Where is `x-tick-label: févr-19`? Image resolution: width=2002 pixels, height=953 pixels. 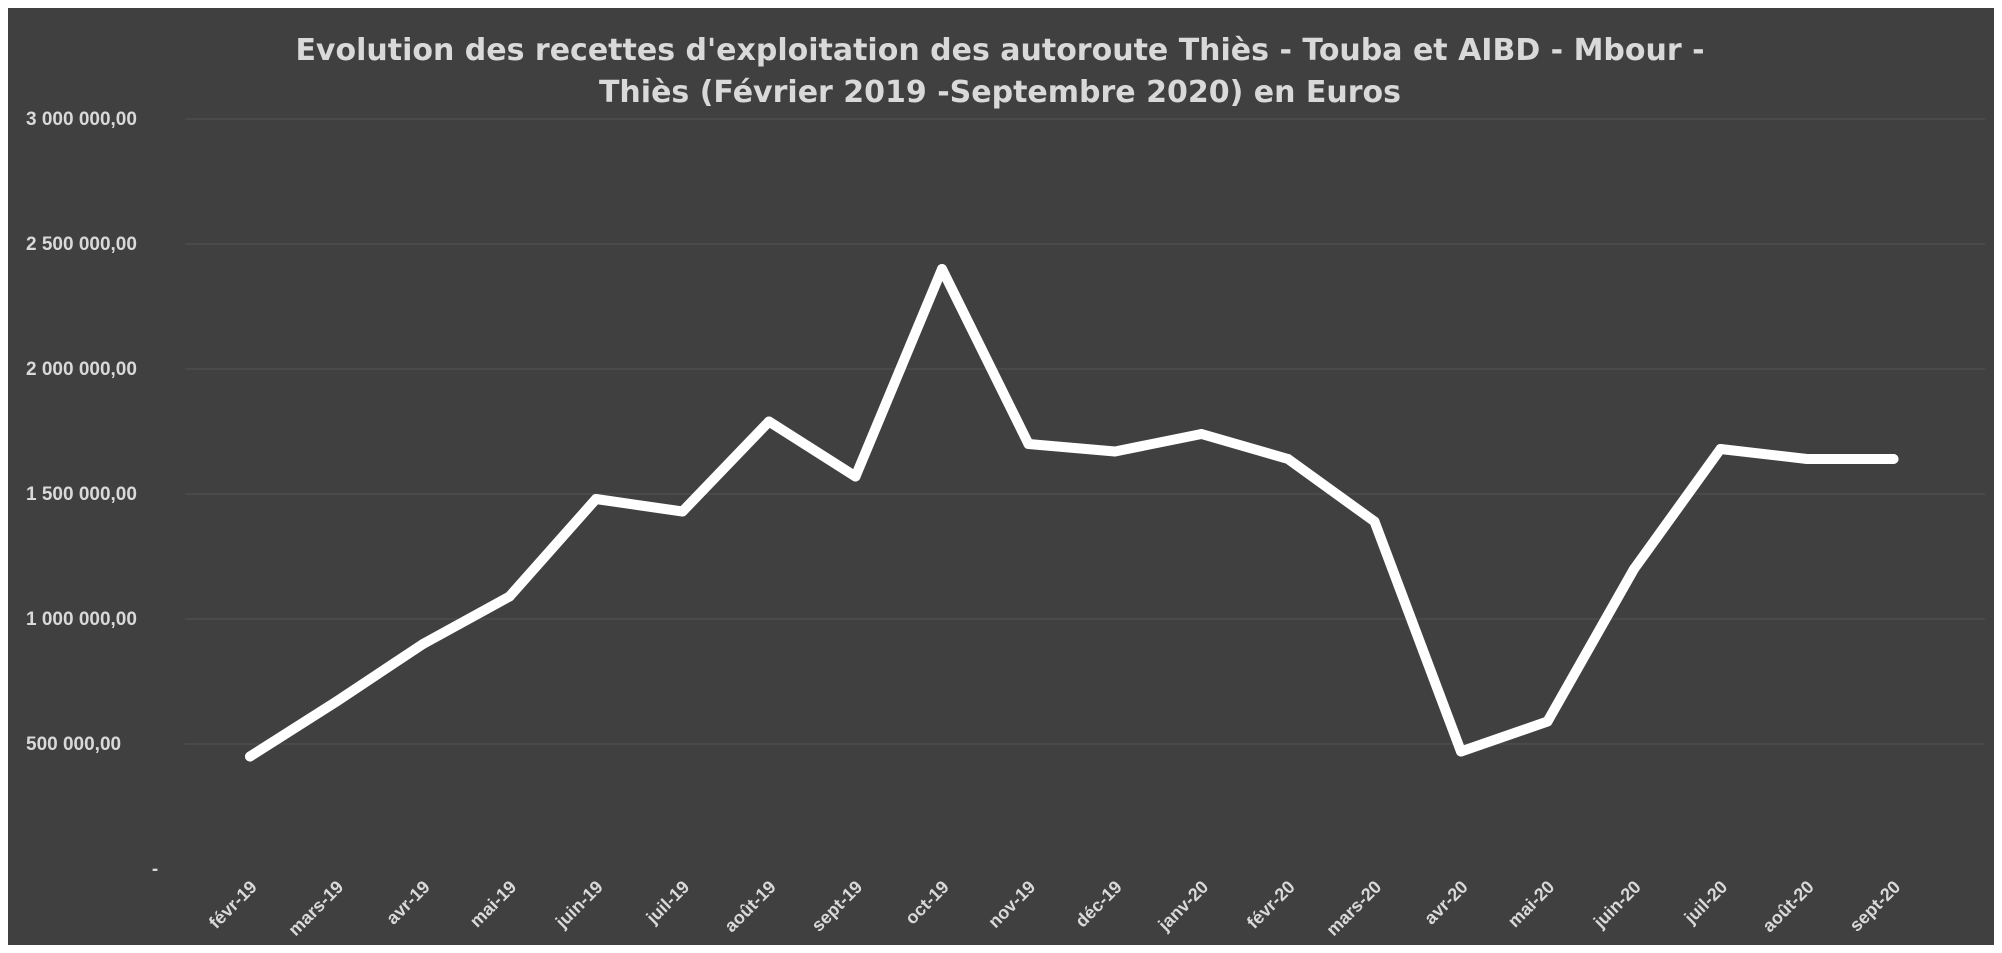
x-tick-label: févr-19 is located at coordinates (233, 905).